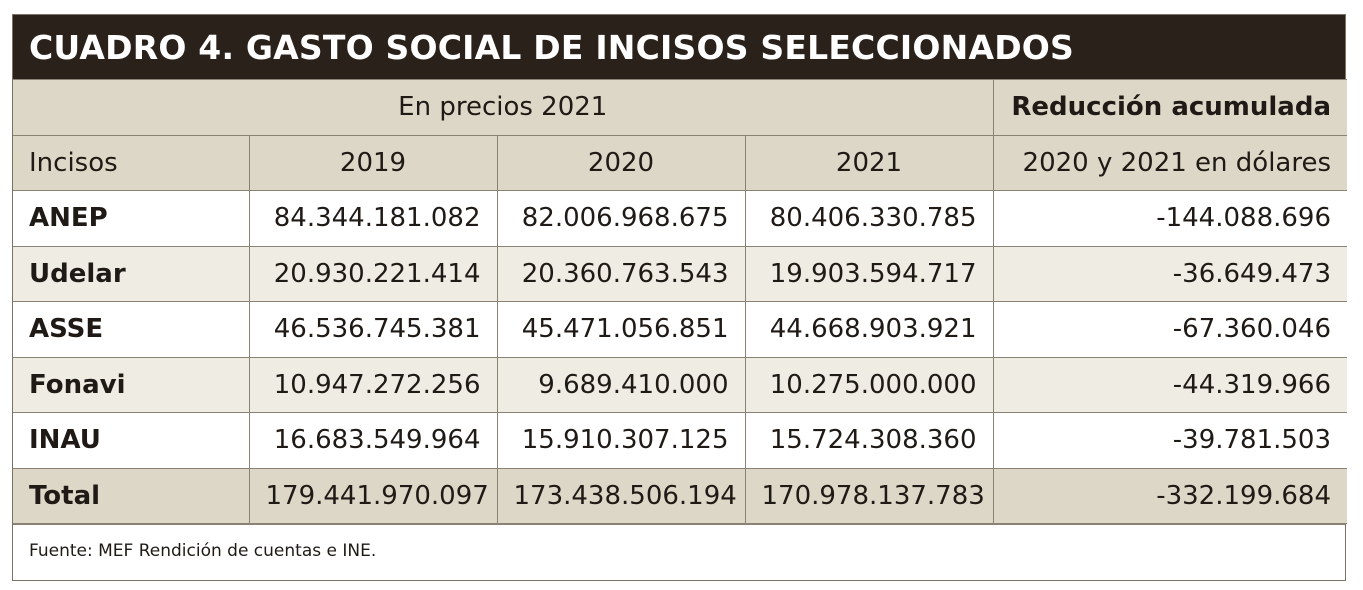  I want to click on row-reduction: -39.781.503, so click(1170, 440).